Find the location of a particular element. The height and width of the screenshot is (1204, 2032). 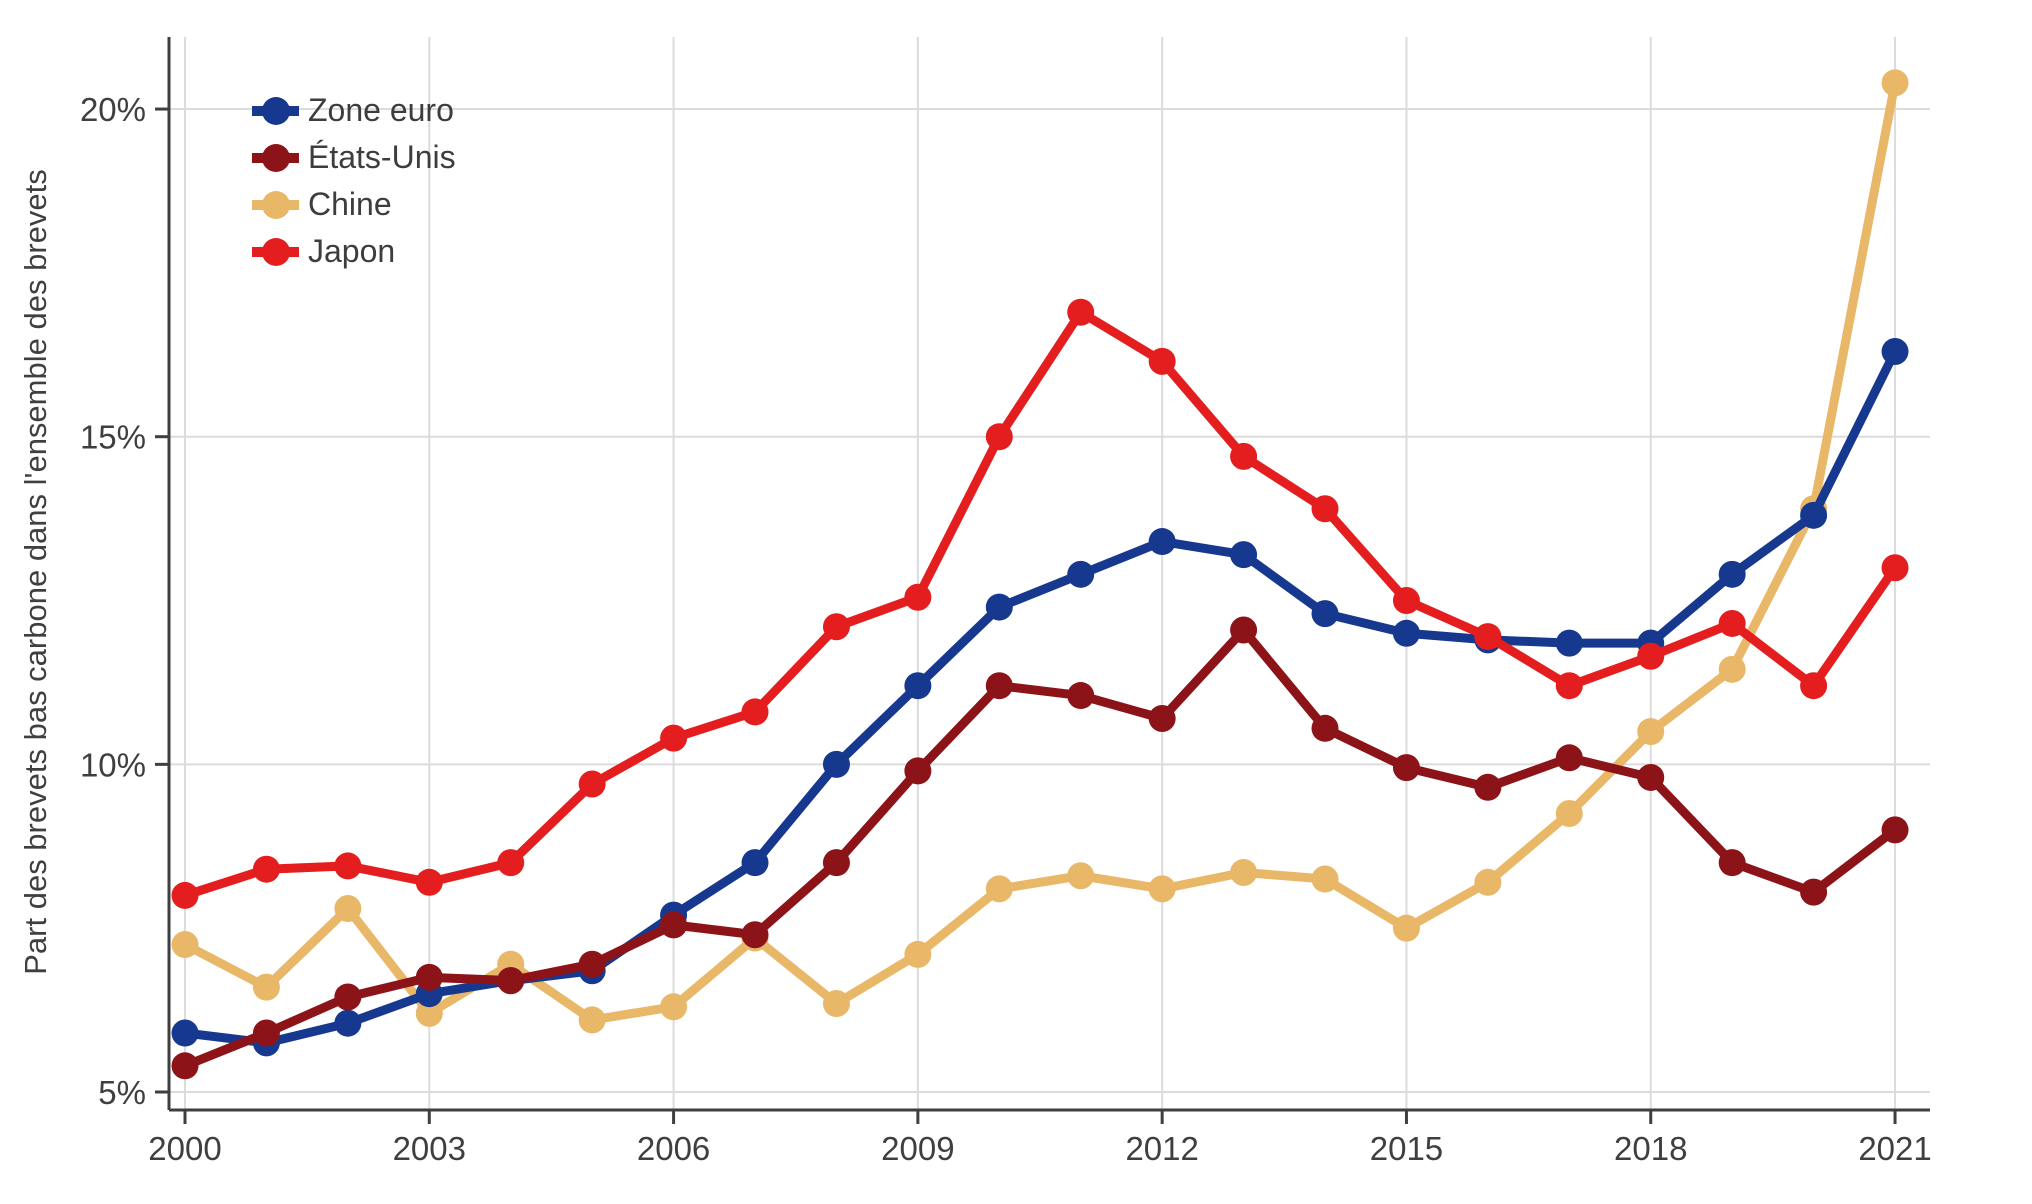

legend-item-japon: Japon is located at coordinates (354, 251).